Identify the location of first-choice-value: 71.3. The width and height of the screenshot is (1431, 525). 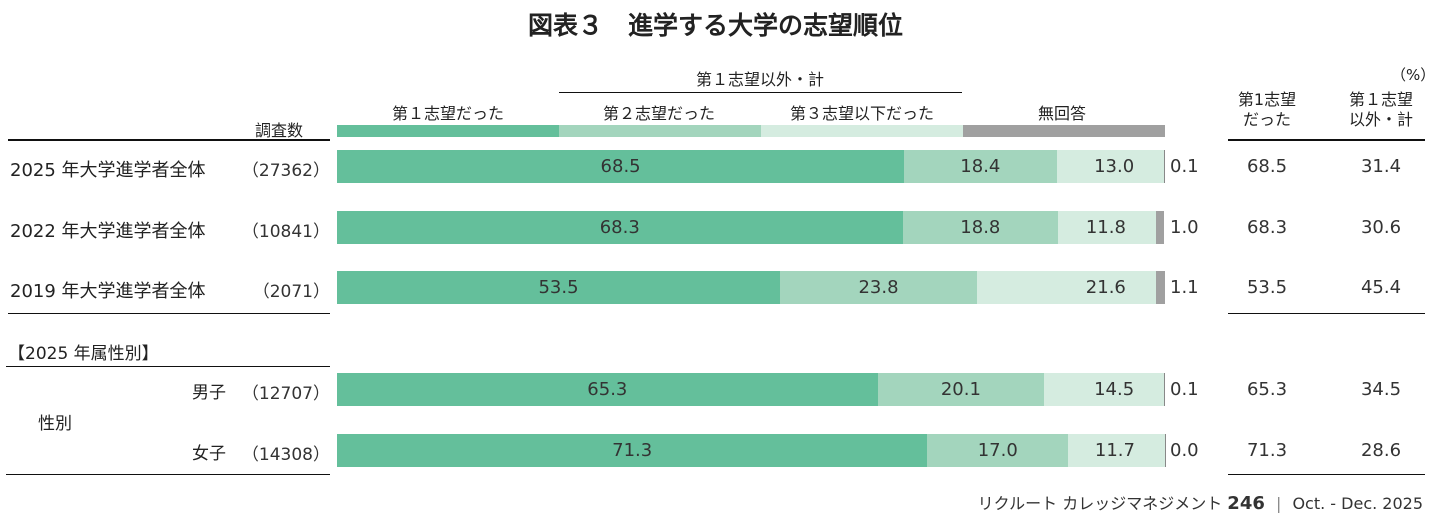
(1267, 450).